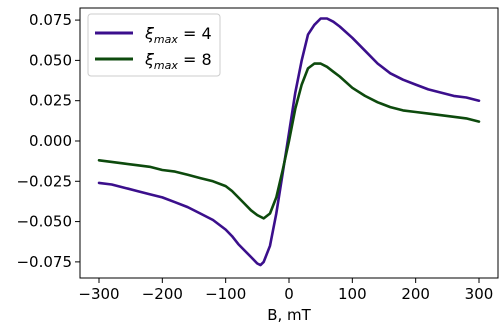 The height and width of the screenshot is (324, 501). I want to click on x-axis: −300 −200 −100 0 100 200 300, so click(285, 290).